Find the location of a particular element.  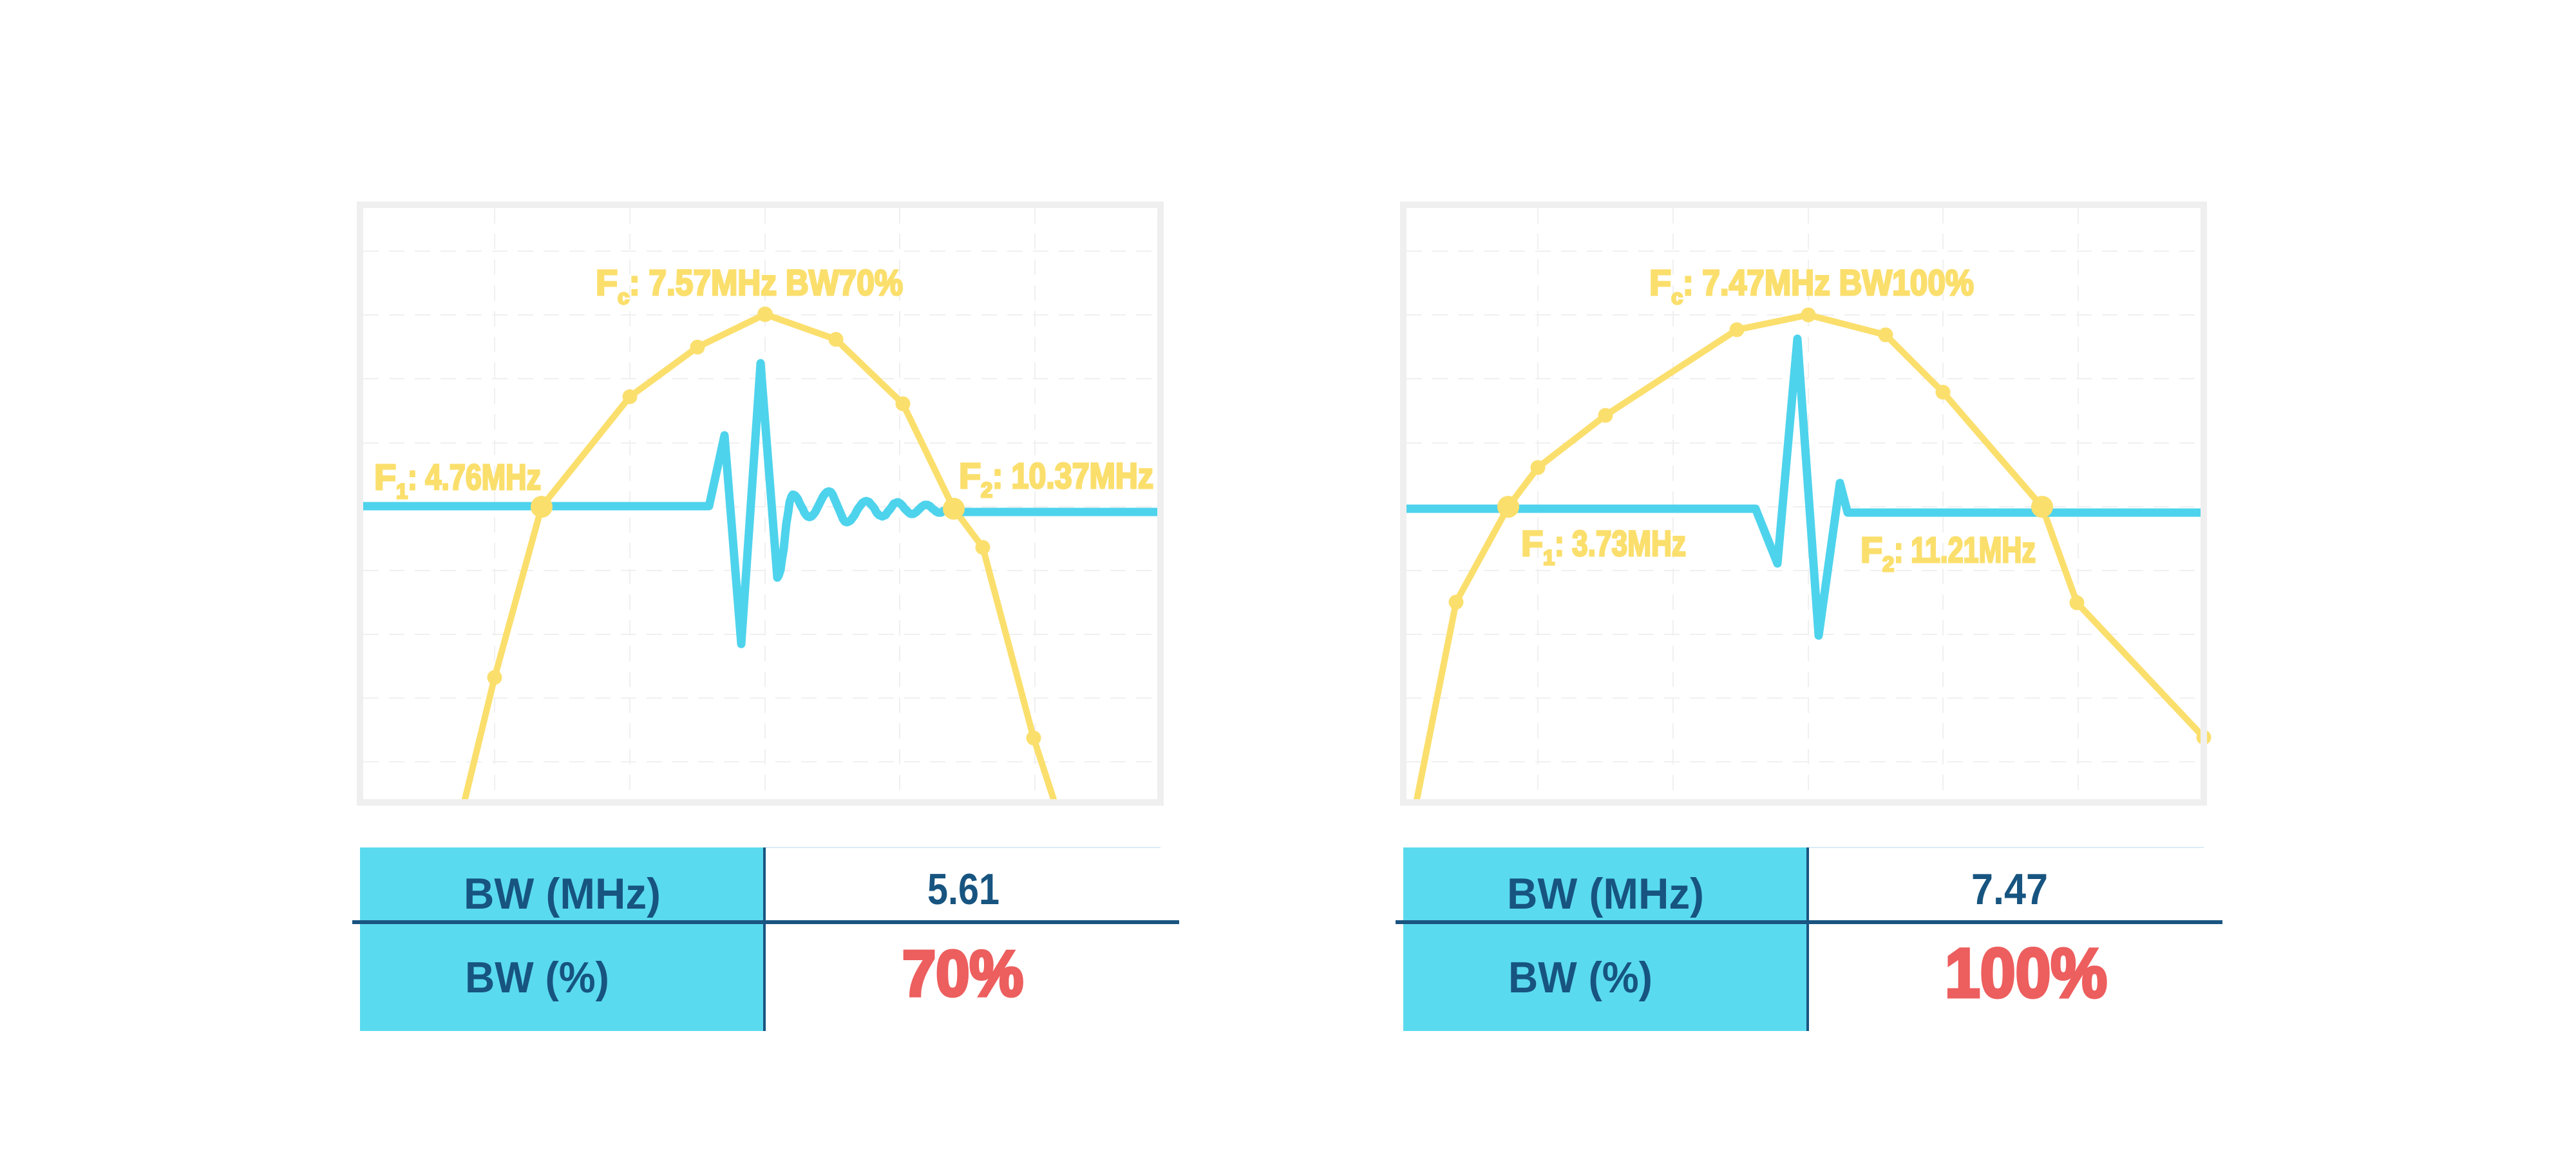

svg-text: Fc: 7.47MHz BW100% is located at coordinates (1812, 285).